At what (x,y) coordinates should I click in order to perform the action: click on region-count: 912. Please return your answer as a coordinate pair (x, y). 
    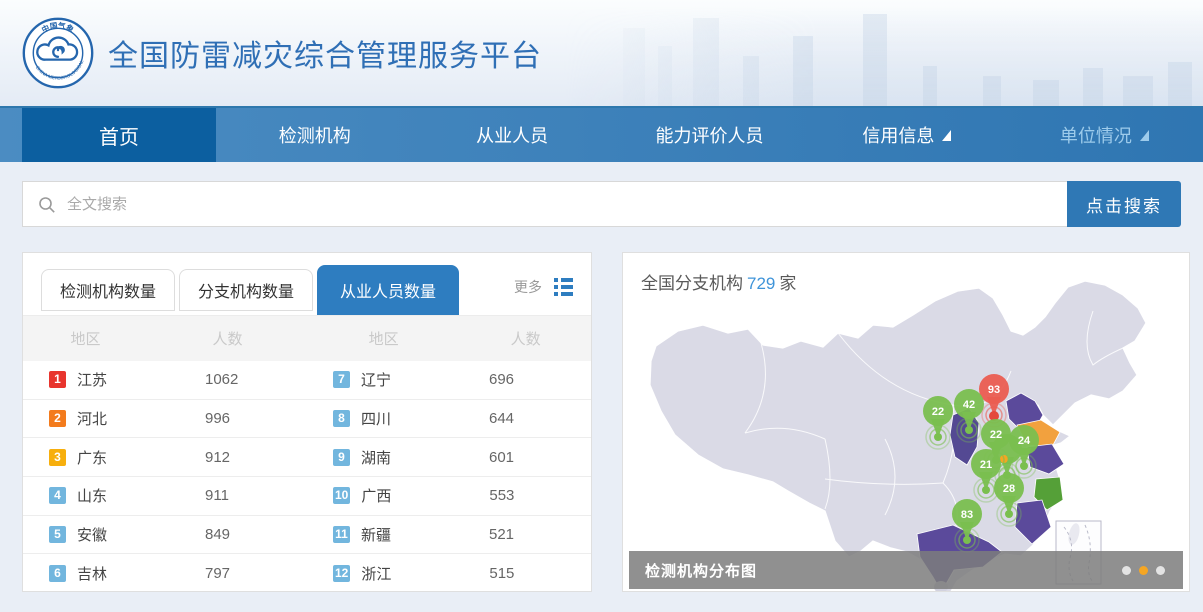
    Looking at the image, I should click on (218, 457).